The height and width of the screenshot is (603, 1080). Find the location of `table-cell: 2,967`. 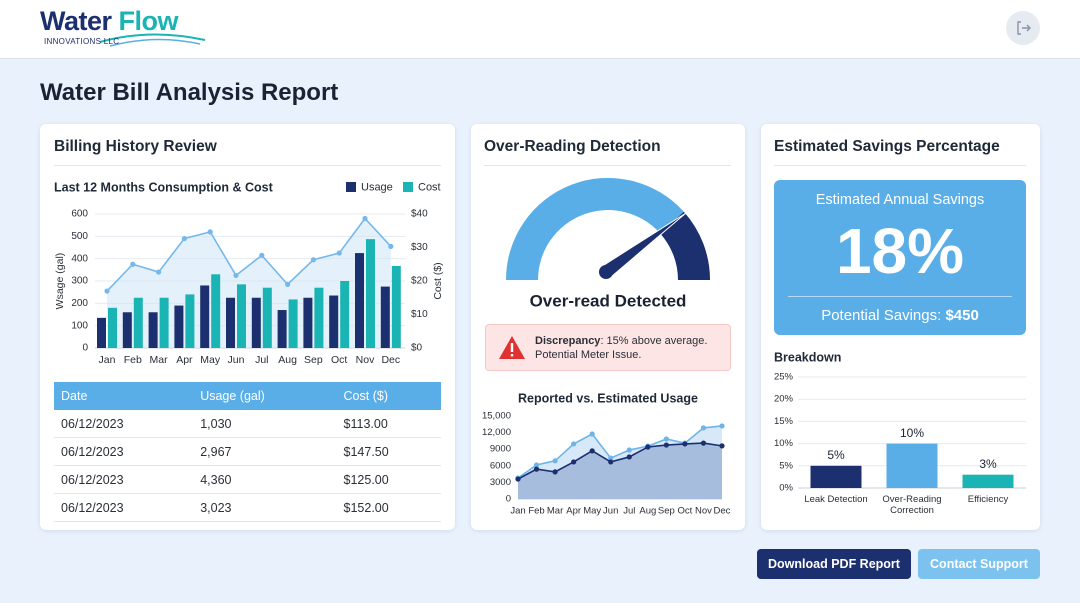

table-cell: 2,967 is located at coordinates (265, 451).